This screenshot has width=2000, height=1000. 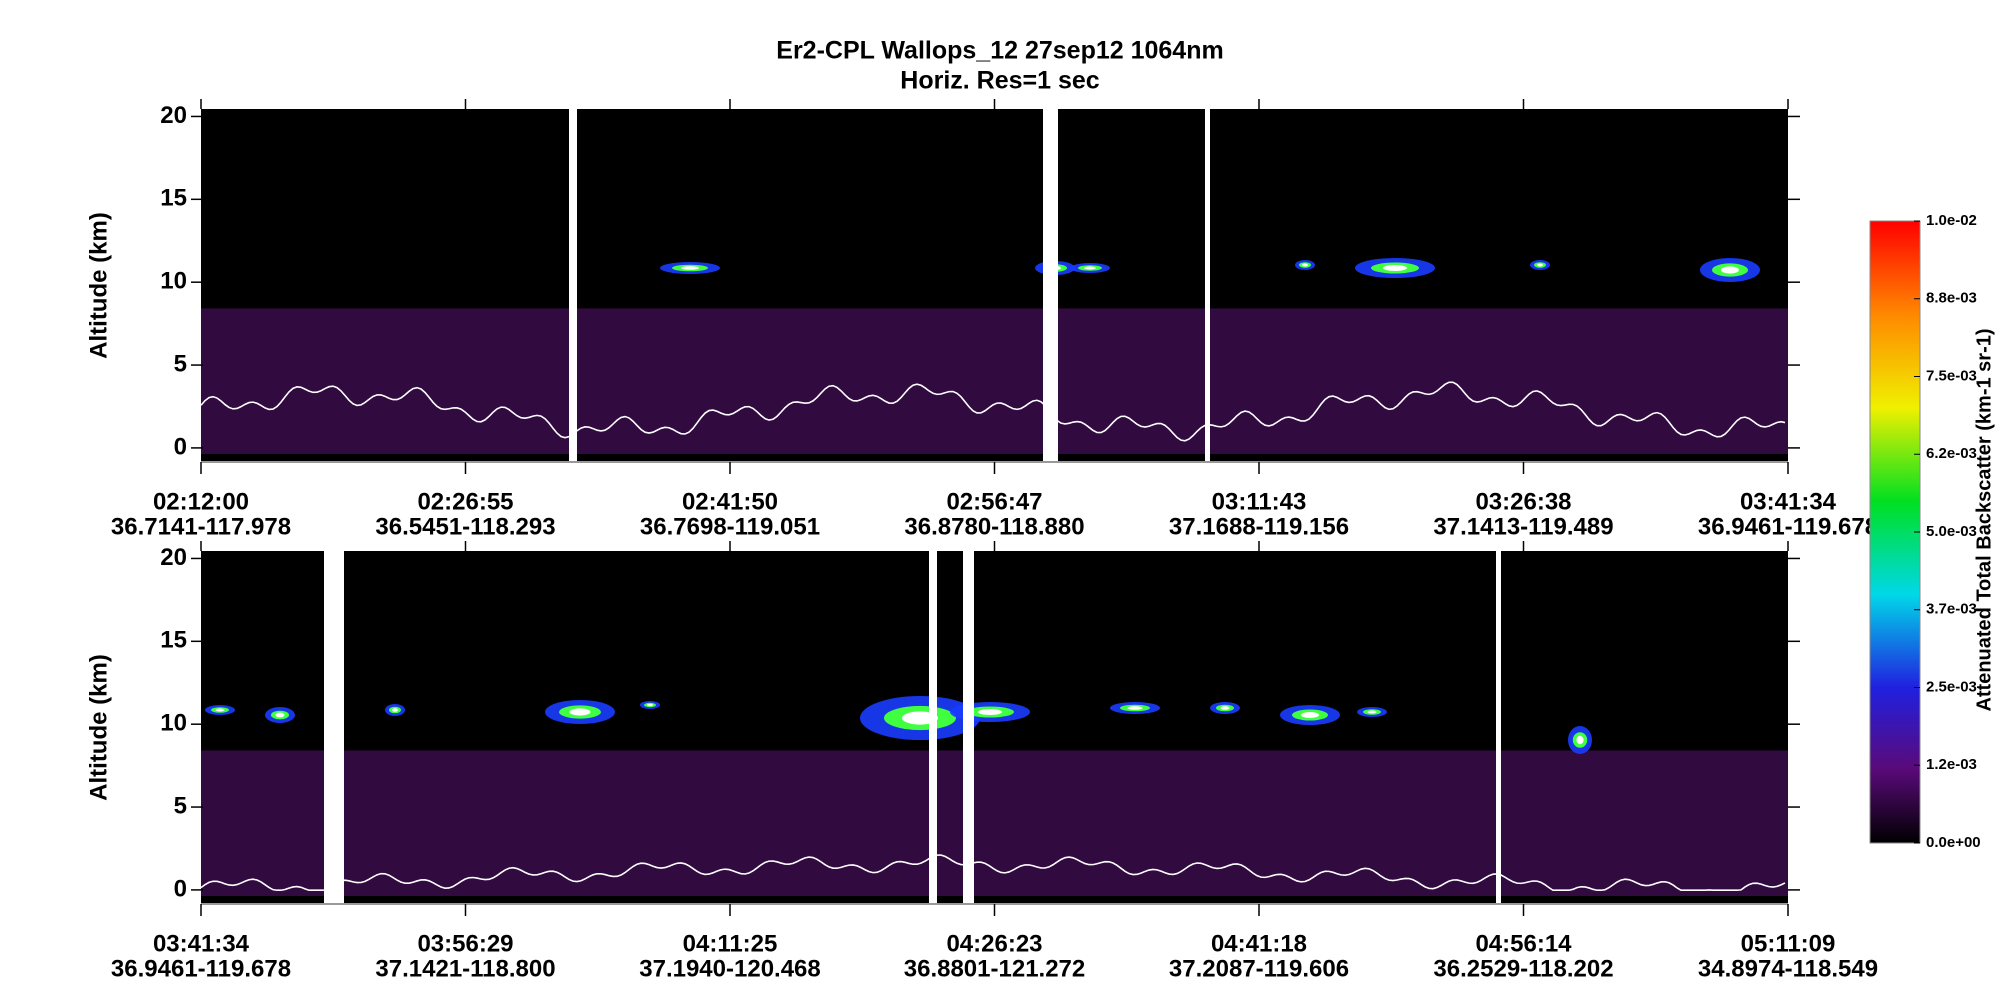 I want to click on x-tick-location: 34.8974-118.549, so click(x=1788, y=968).